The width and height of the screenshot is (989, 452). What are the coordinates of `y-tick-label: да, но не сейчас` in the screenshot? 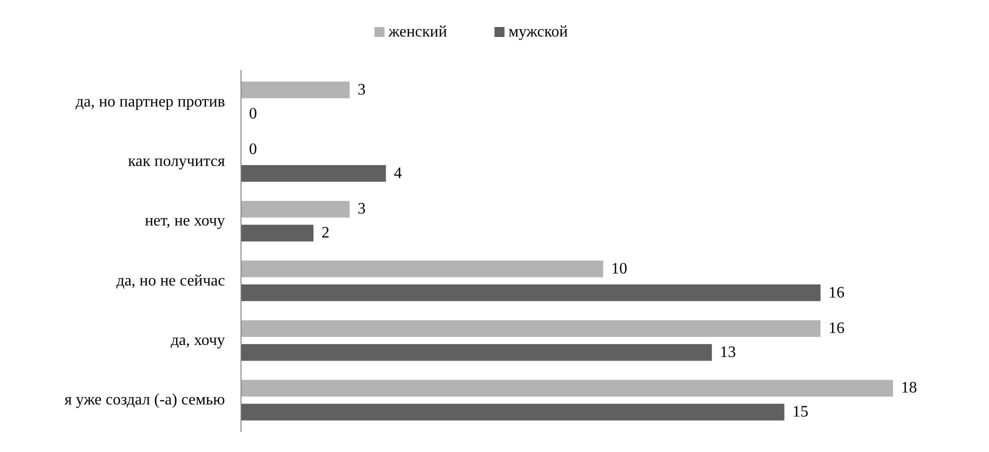 It's located at (170, 281).